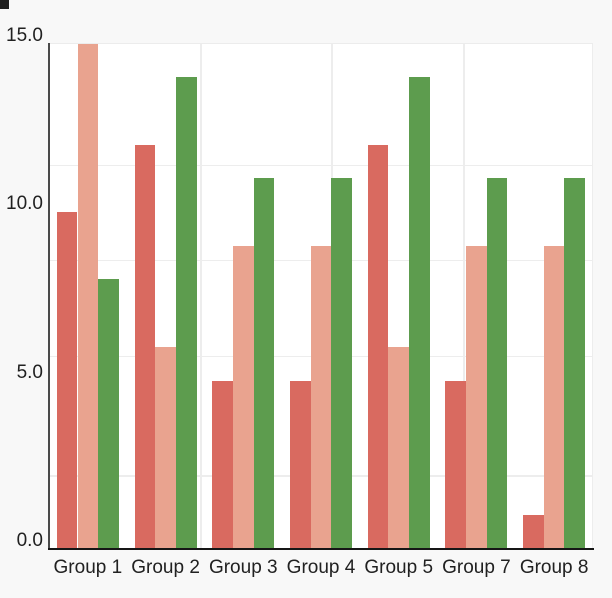  Describe the element at coordinates (476, 567) in the screenshot. I see `x-category-label: Group 7` at that location.